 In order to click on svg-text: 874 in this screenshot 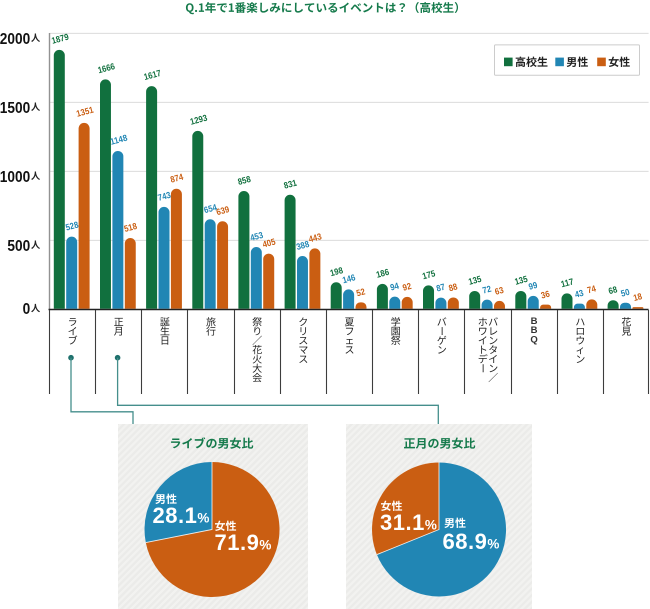, I will do `click(176, 178)`.